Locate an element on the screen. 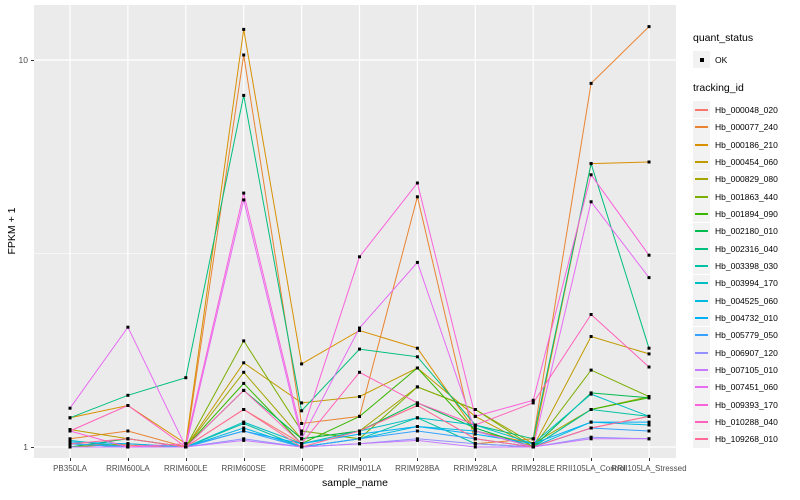 This screenshot has width=800, height=500. legend-entry-Hb_003994_170: Hb_003994_170 is located at coordinates (746, 283).